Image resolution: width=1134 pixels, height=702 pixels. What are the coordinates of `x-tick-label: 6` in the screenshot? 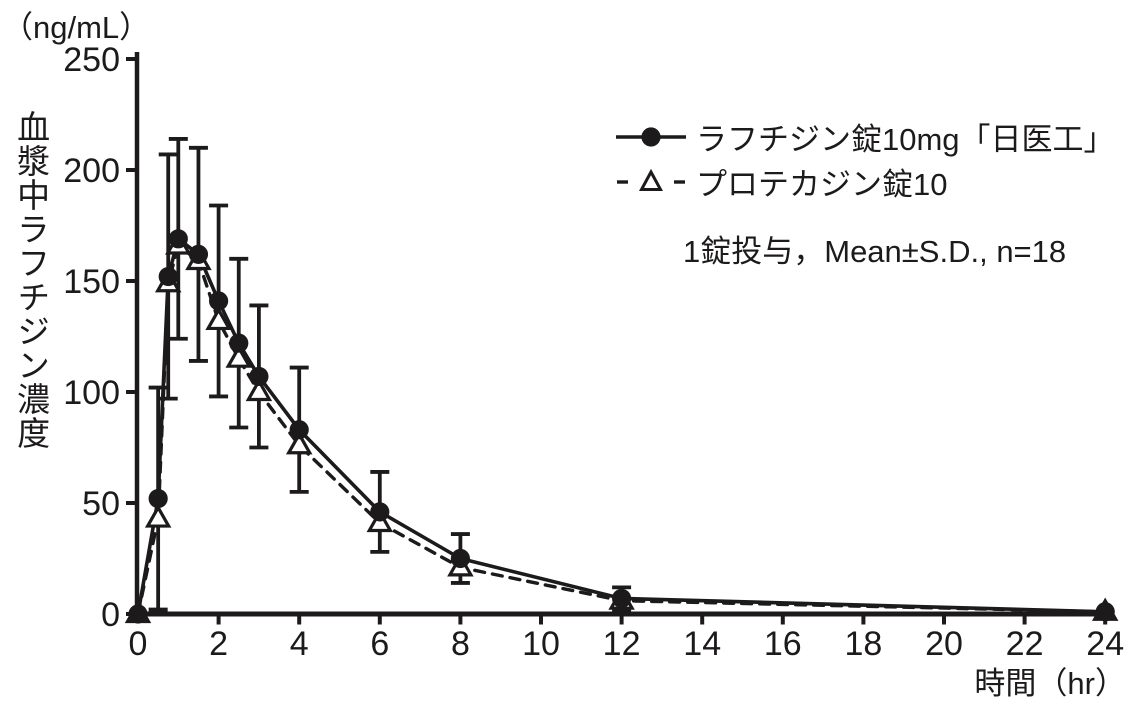 It's located at (379, 644).